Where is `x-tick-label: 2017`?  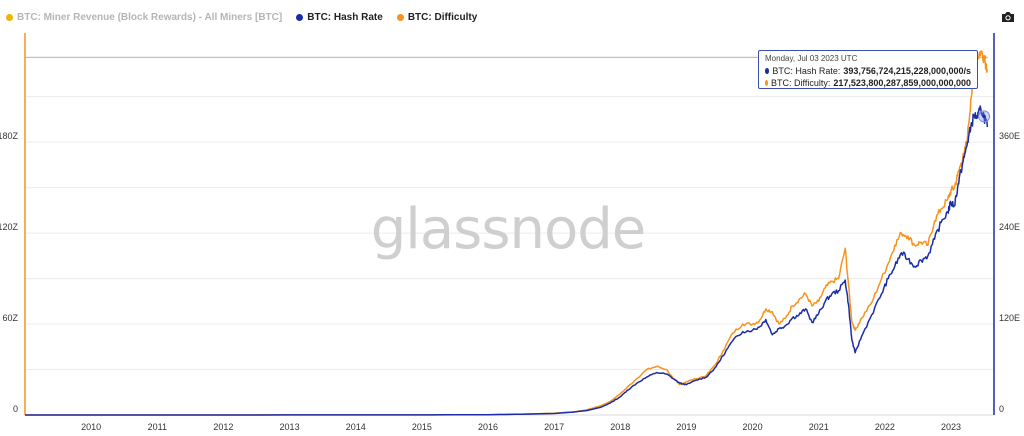 x-tick-label: 2017 is located at coordinates (554, 427).